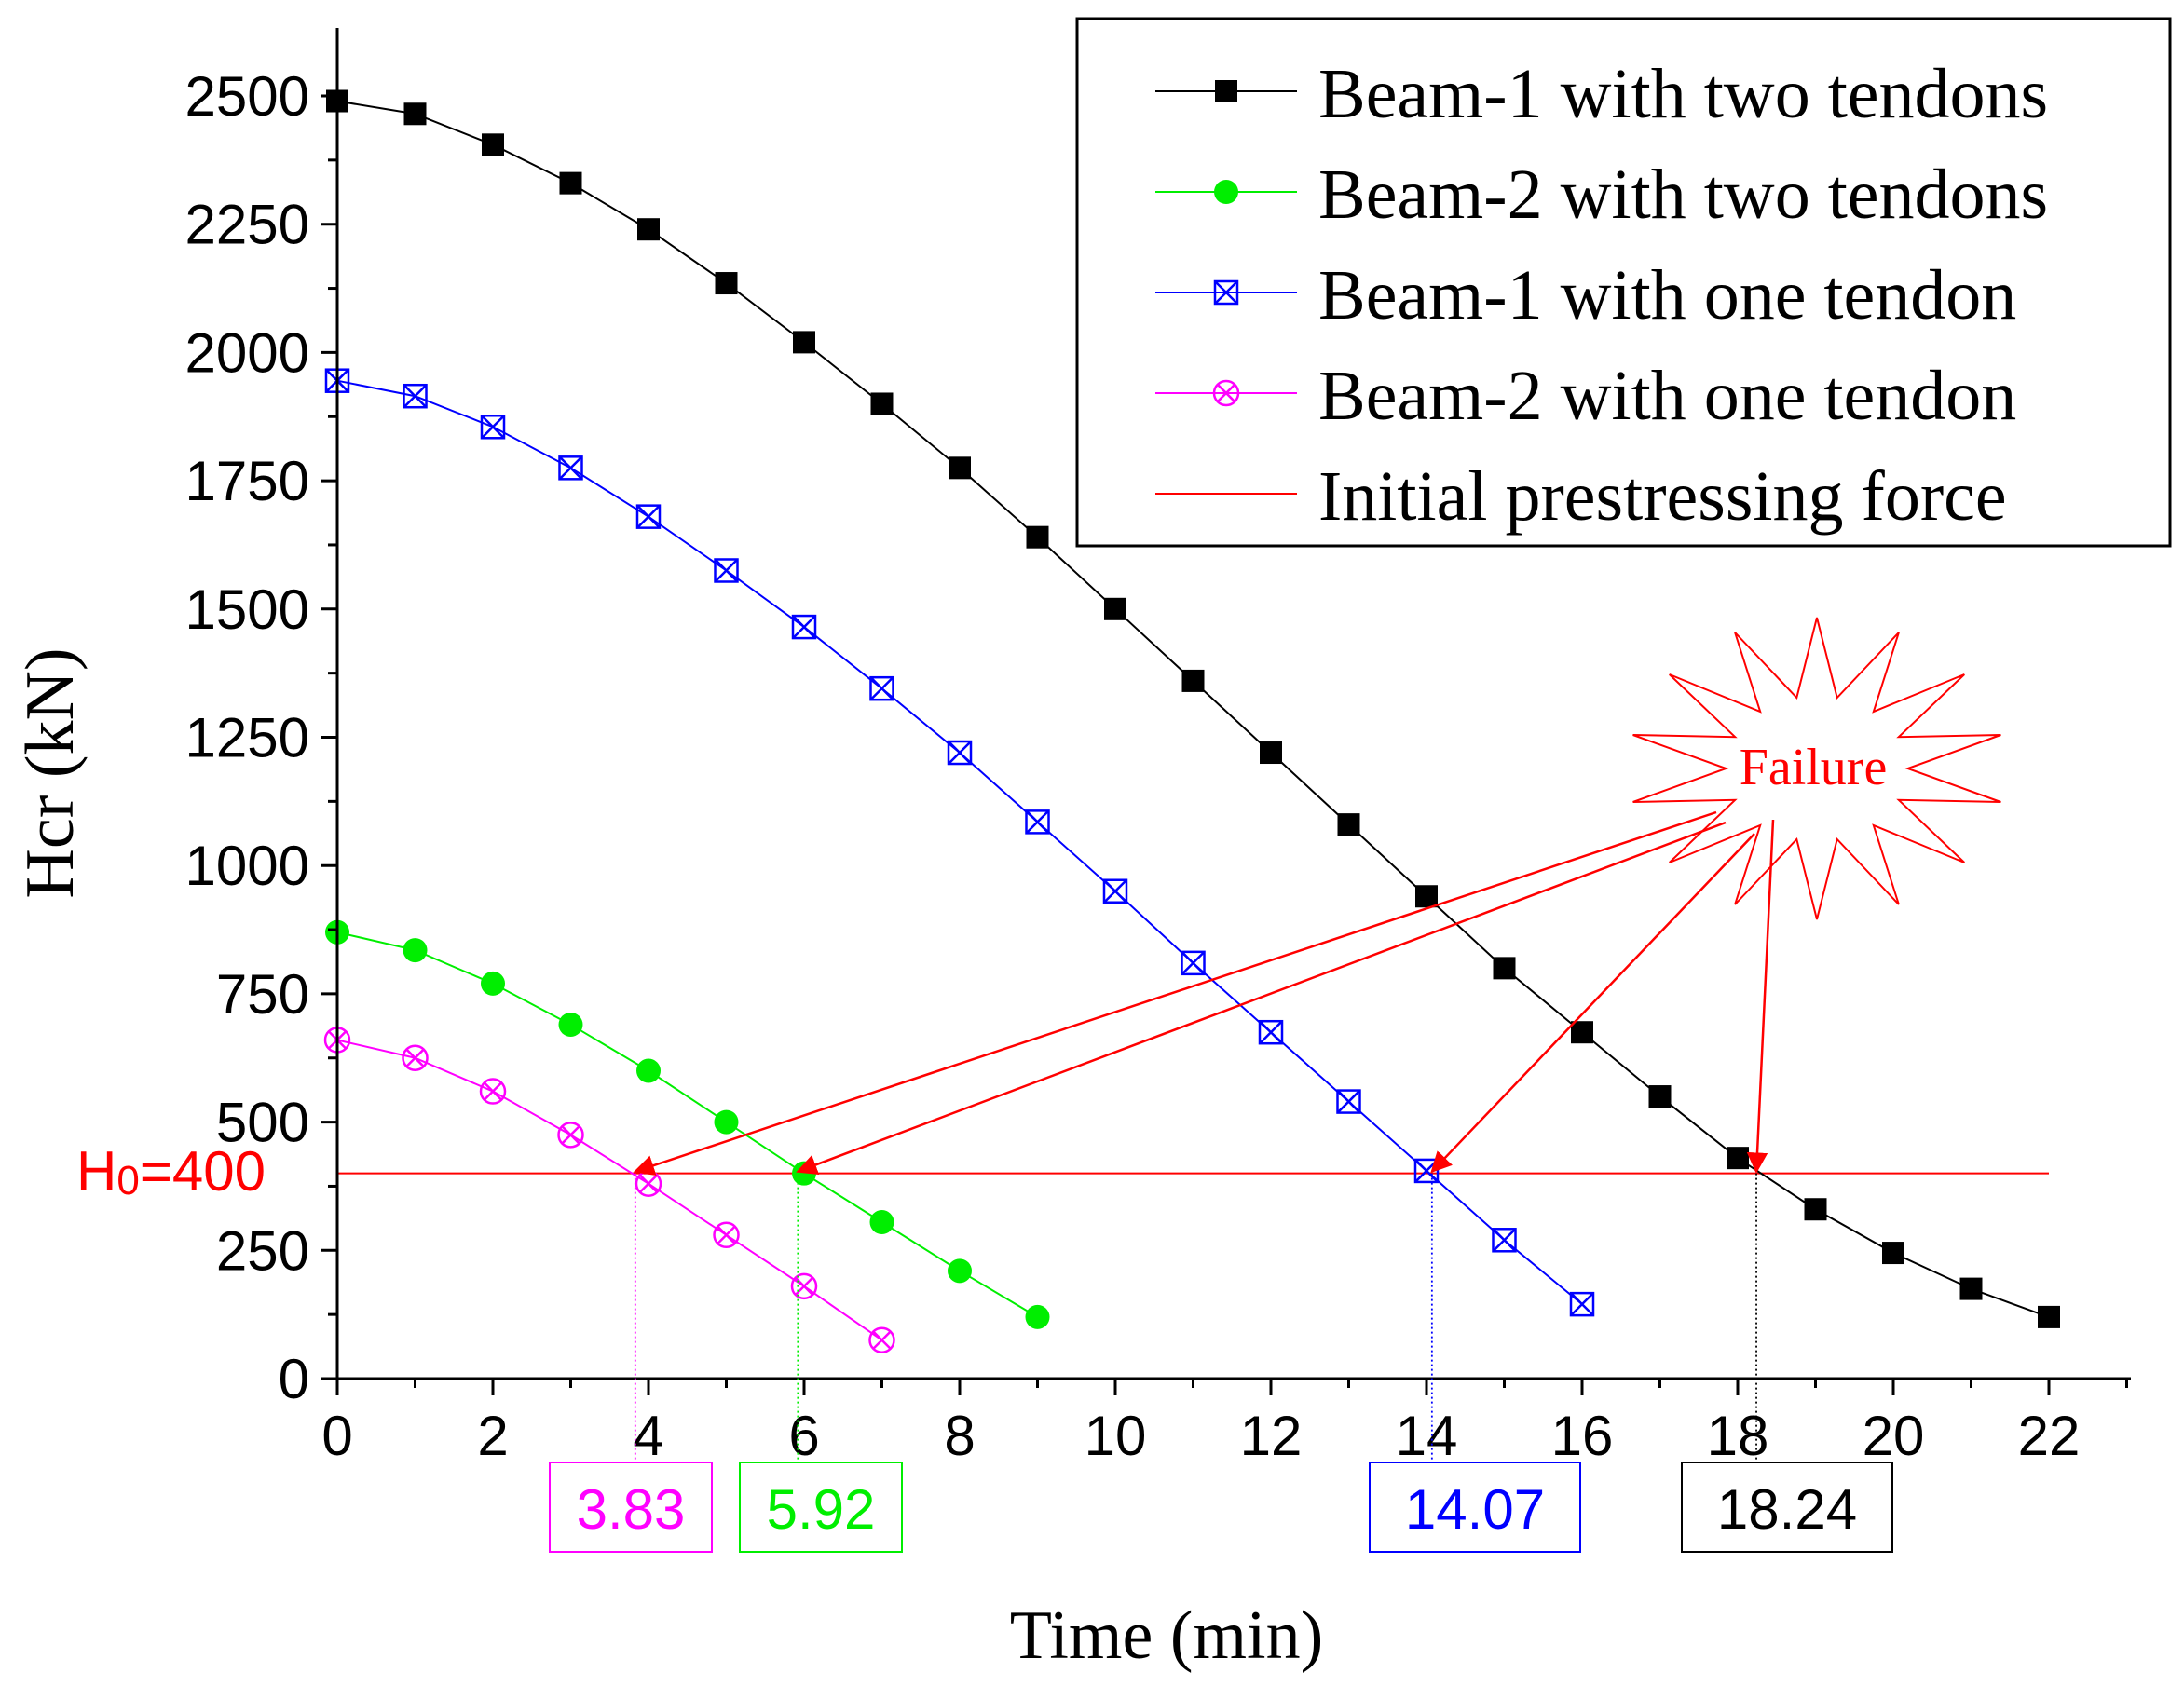 Image resolution: width=2184 pixels, height=1686 pixels. What do you see at coordinates (959, 1436) in the screenshot?
I see `x-tick-label: 8` at bounding box center [959, 1436].